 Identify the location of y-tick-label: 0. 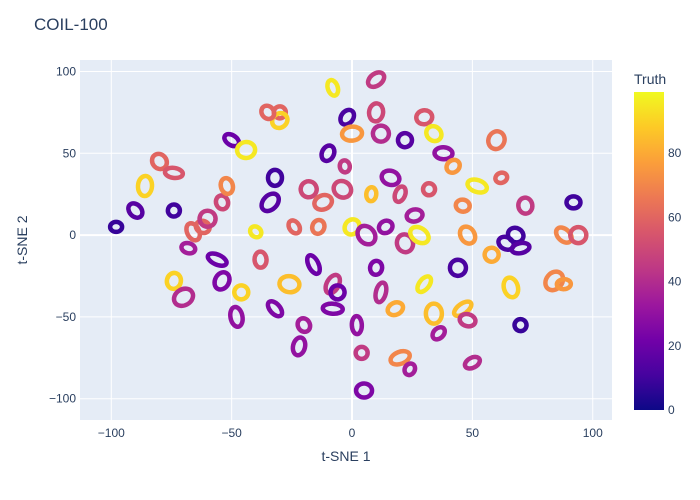
(72, 235).